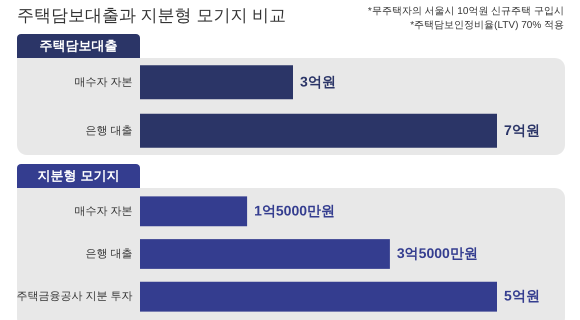 This screenshot has width=580, height=320. I want to click on data-label: 1억5000만원, so click(295, 210).